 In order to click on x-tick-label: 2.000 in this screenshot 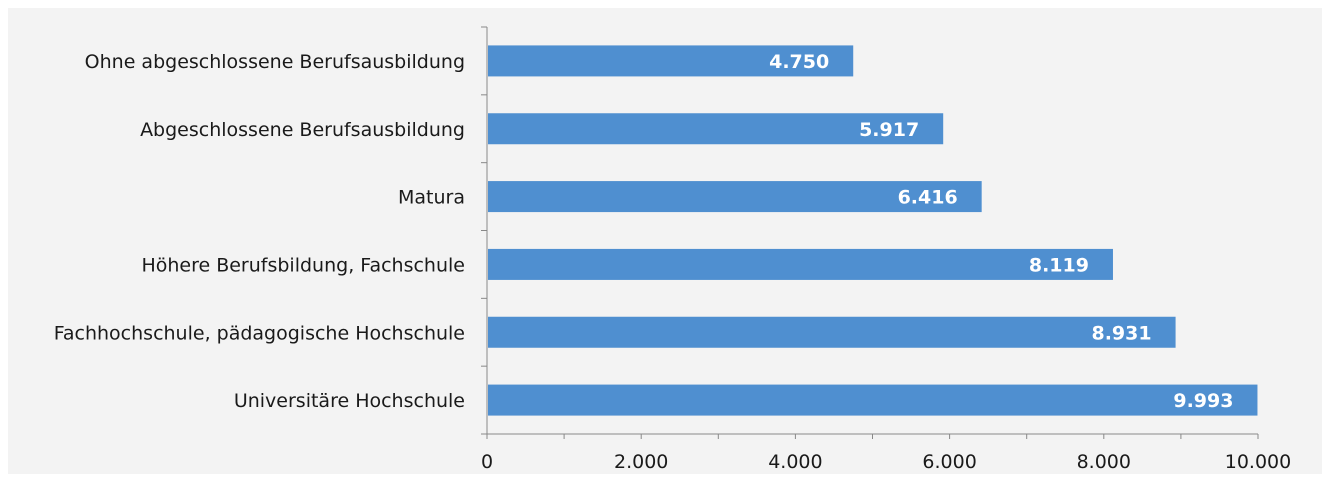, I will do `click(641, 462)`.